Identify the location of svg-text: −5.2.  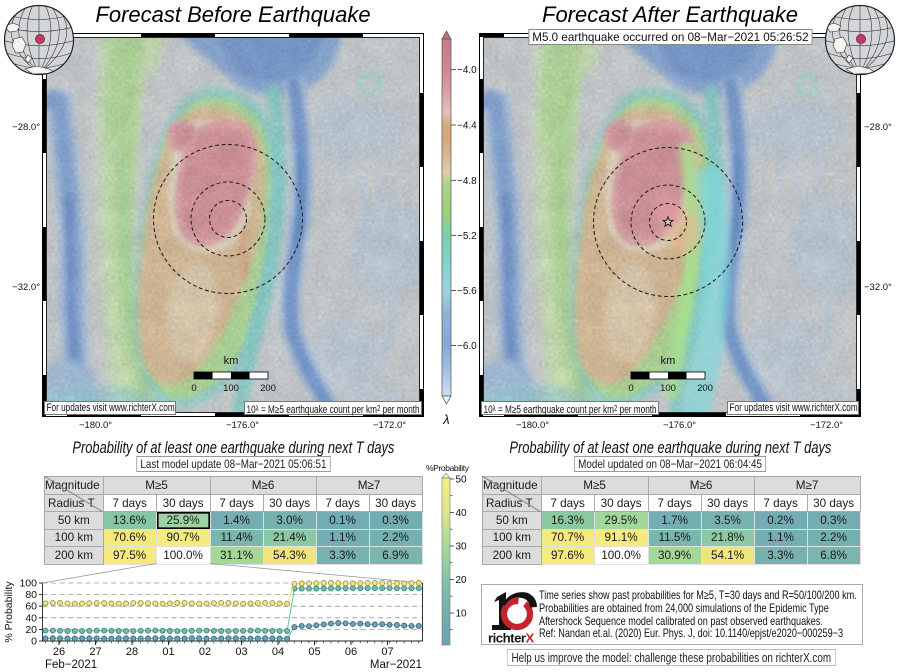
(467, 236).